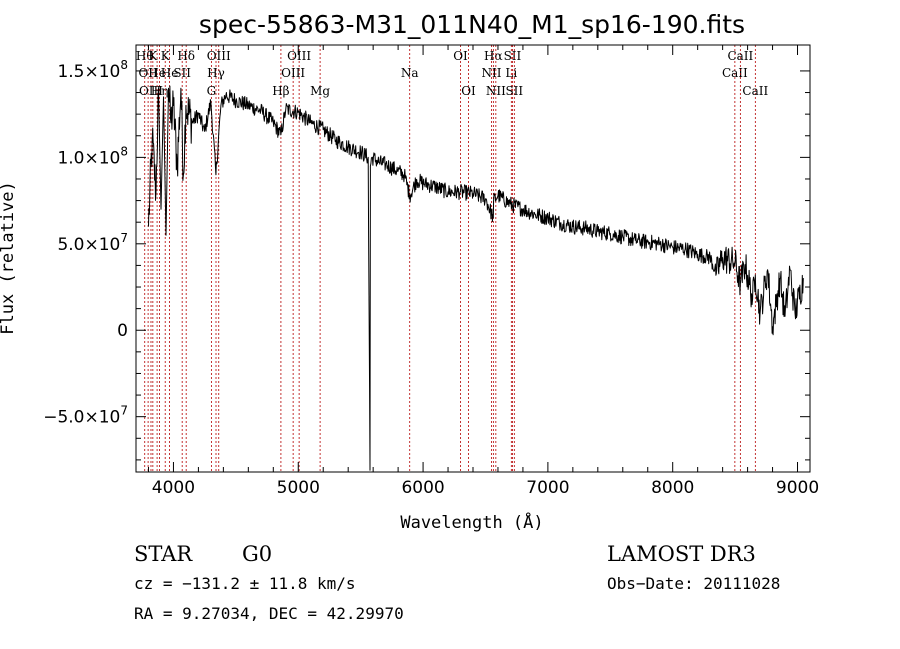  What do you see at coordinates (257, 554) in the screenshot?
I see `subclass-label: G0` at bounding box center [257, 554].